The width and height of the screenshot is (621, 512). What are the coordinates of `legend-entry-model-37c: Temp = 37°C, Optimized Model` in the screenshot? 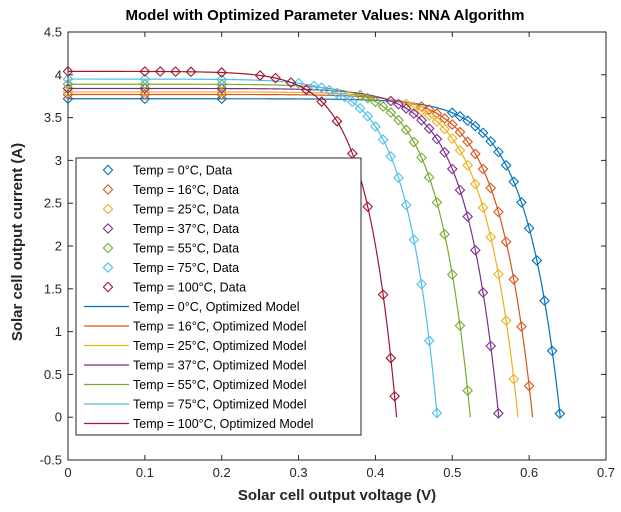 It's located at (219, 366).